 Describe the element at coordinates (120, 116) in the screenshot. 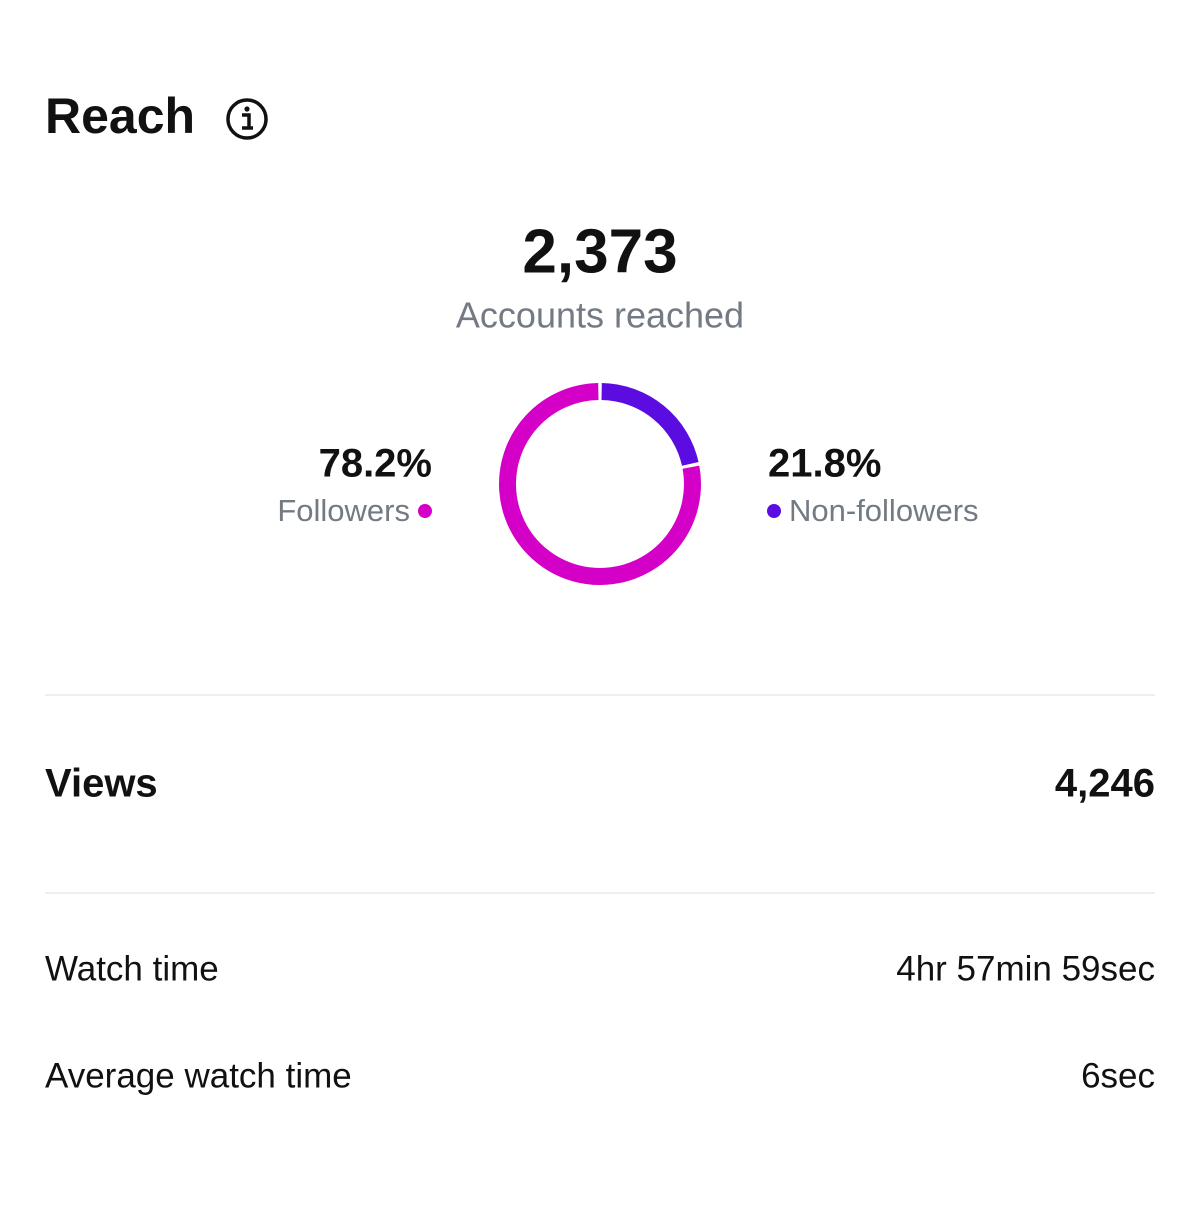

I see `title: Reach` at that location.